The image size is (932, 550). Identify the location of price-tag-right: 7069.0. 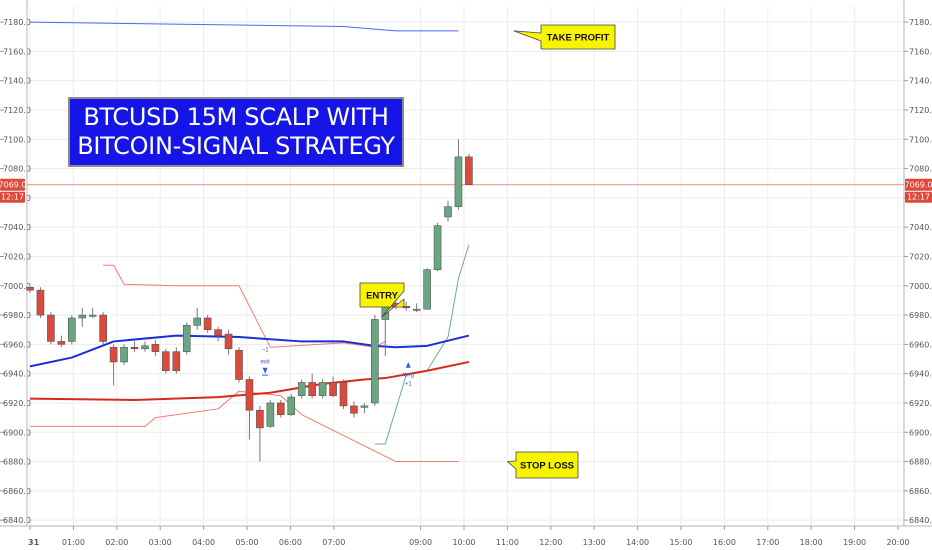
(918, 184).